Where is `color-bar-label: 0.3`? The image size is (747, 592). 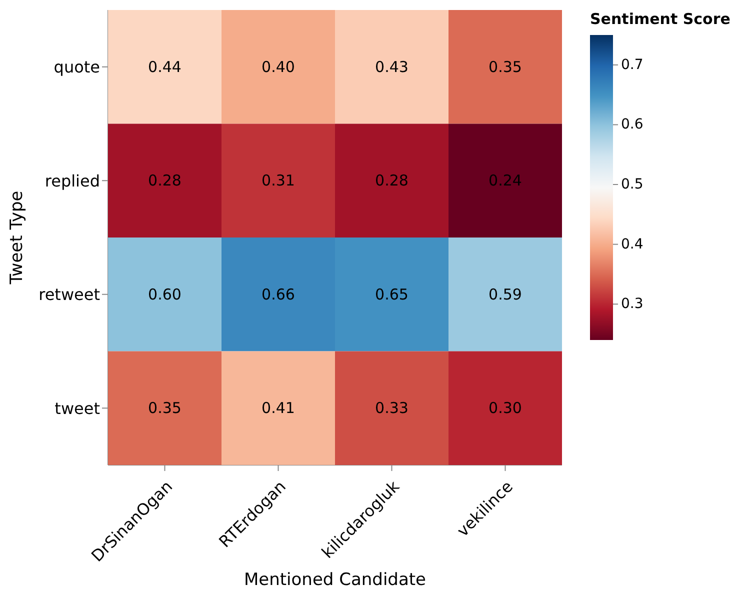
color-bar-label: 0.3 is located at coordinates (632, 304).